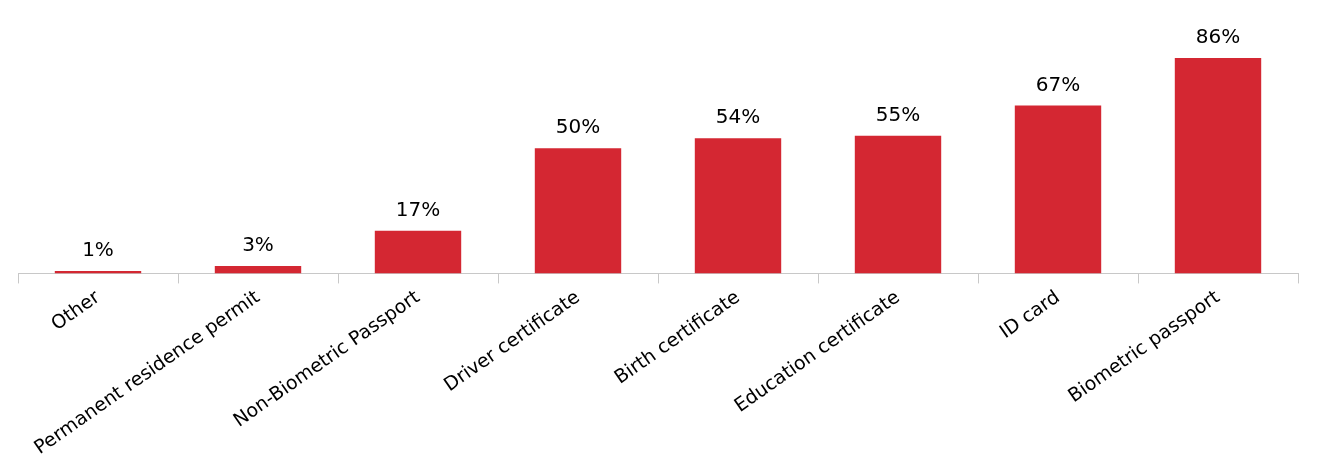 This screenshot has height=469, width=1318. What do you see at coordinates (98, 249) in the screenshot?
I see `data-label: 1%` at bounding box center [98, 249].